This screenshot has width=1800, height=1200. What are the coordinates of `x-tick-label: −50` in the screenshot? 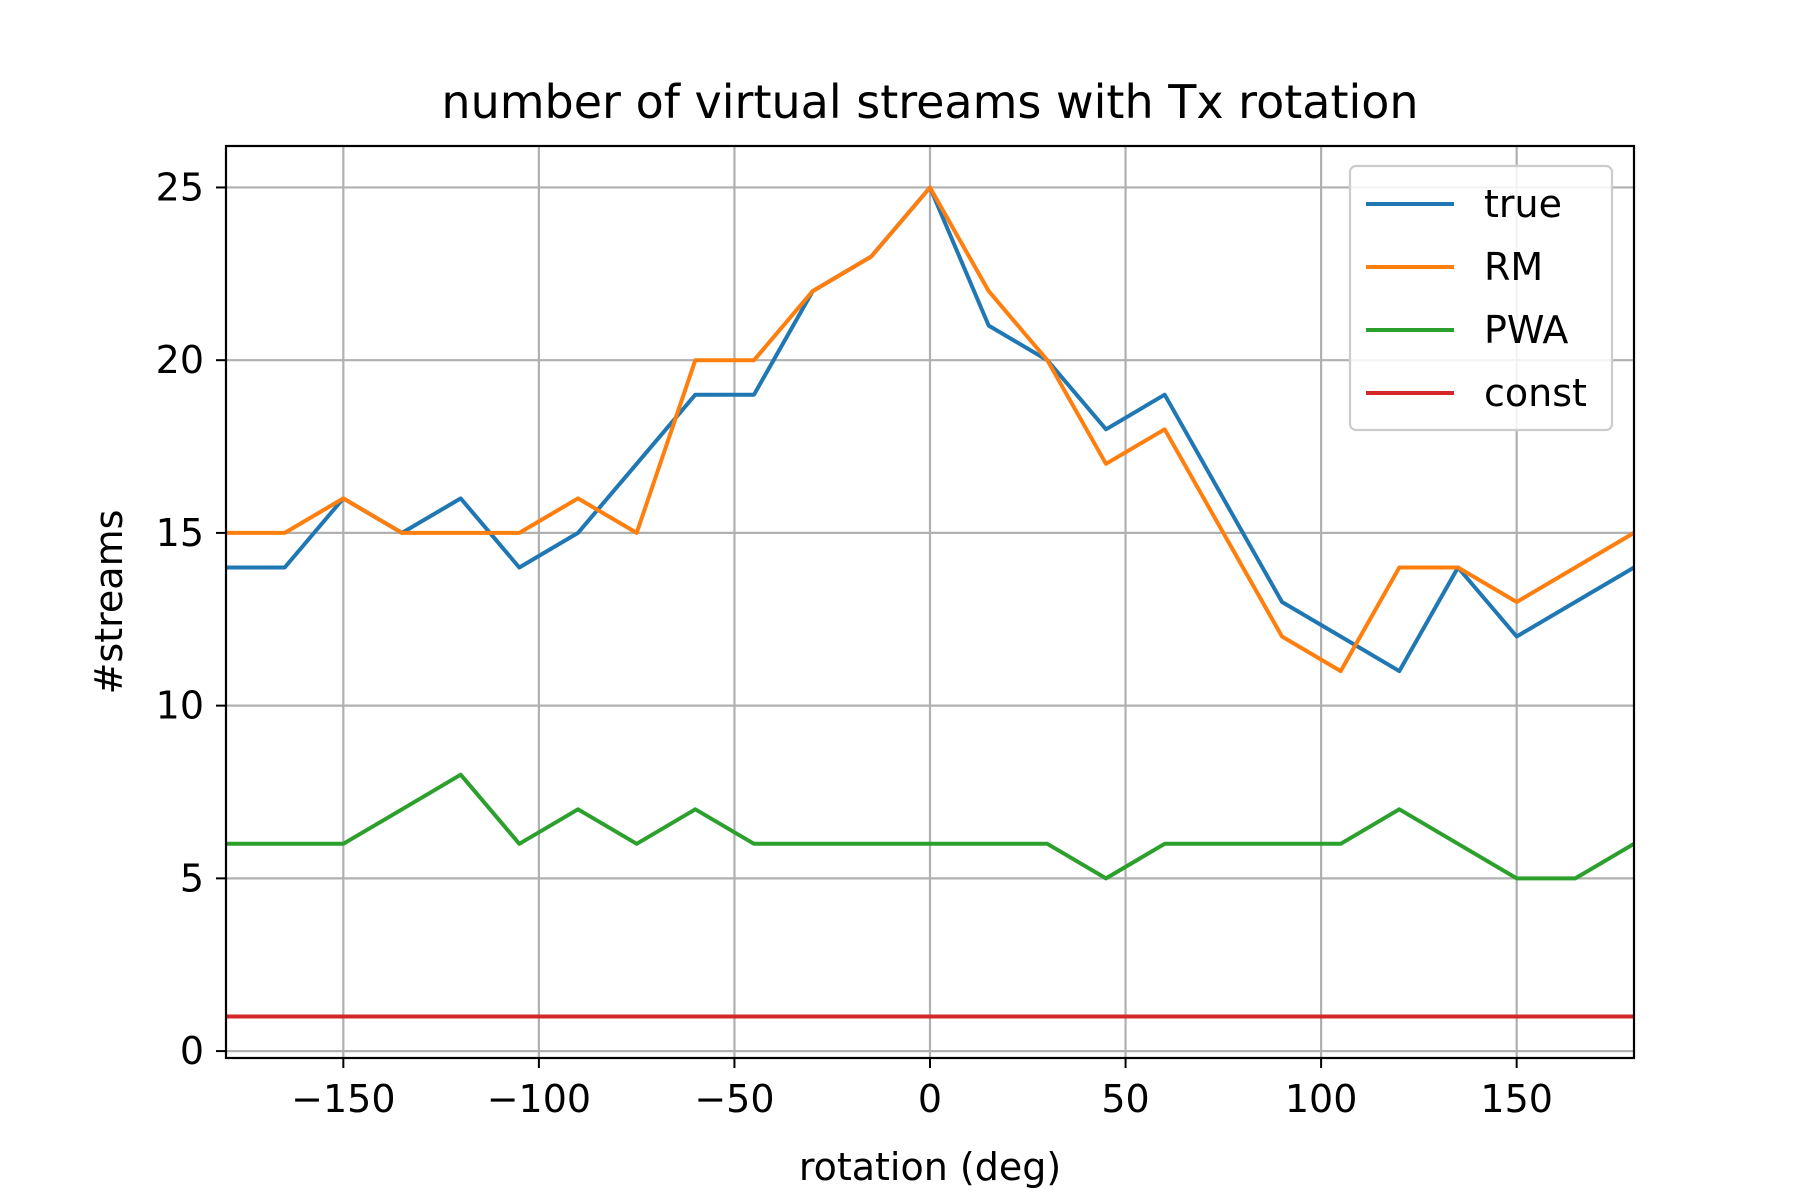 It's located at (734, 1099).